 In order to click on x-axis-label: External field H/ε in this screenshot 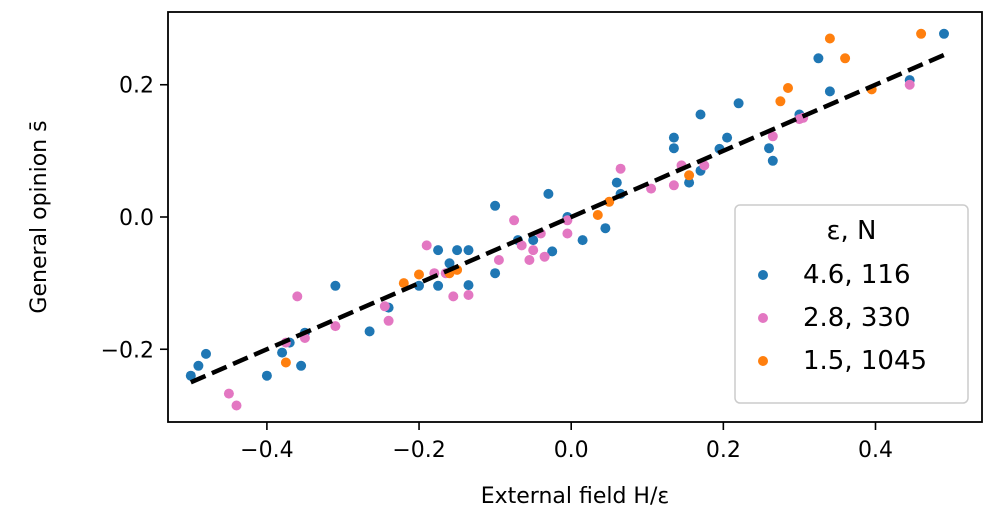, I will do `click(575, 496)`.